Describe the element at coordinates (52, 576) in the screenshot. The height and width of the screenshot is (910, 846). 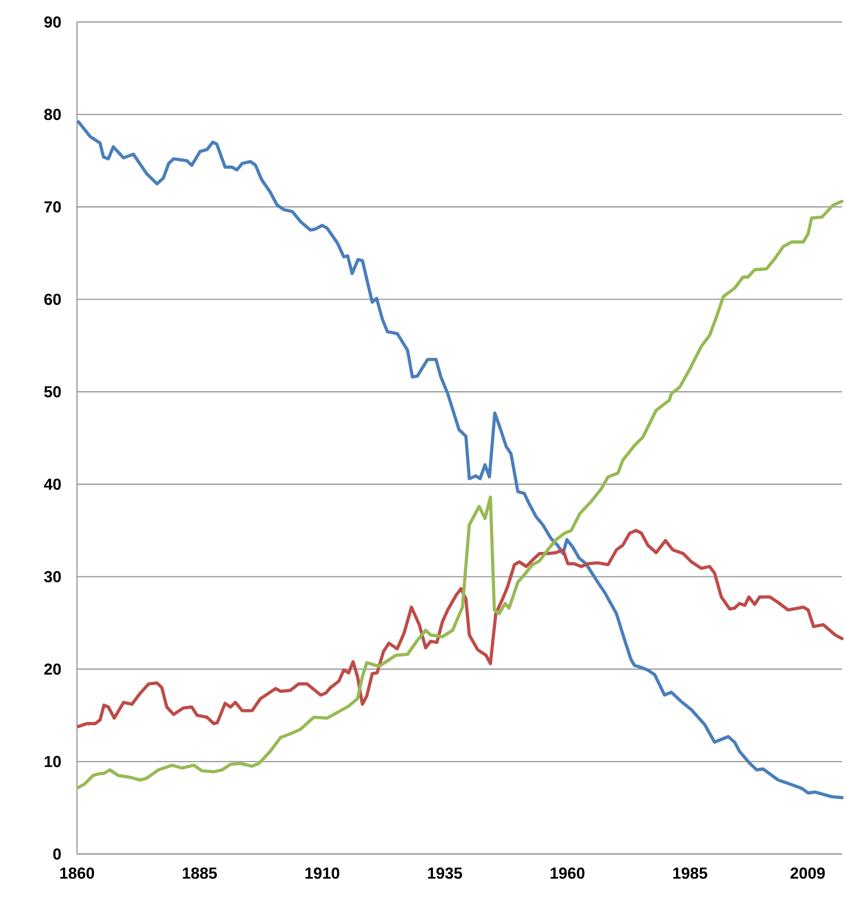
I see `y-tick-label: 30` at that location.